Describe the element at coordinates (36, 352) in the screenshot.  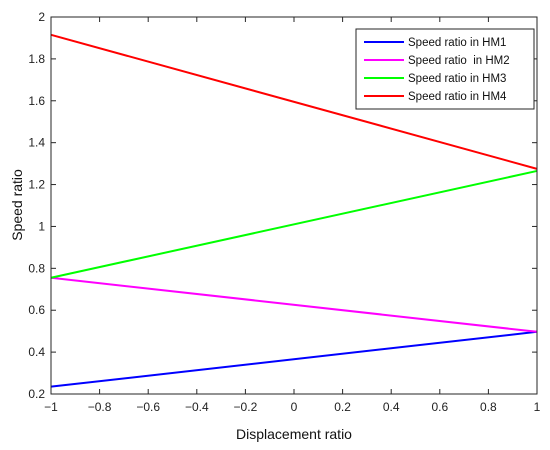
I see `y-tick-label: 0.4` at that location.